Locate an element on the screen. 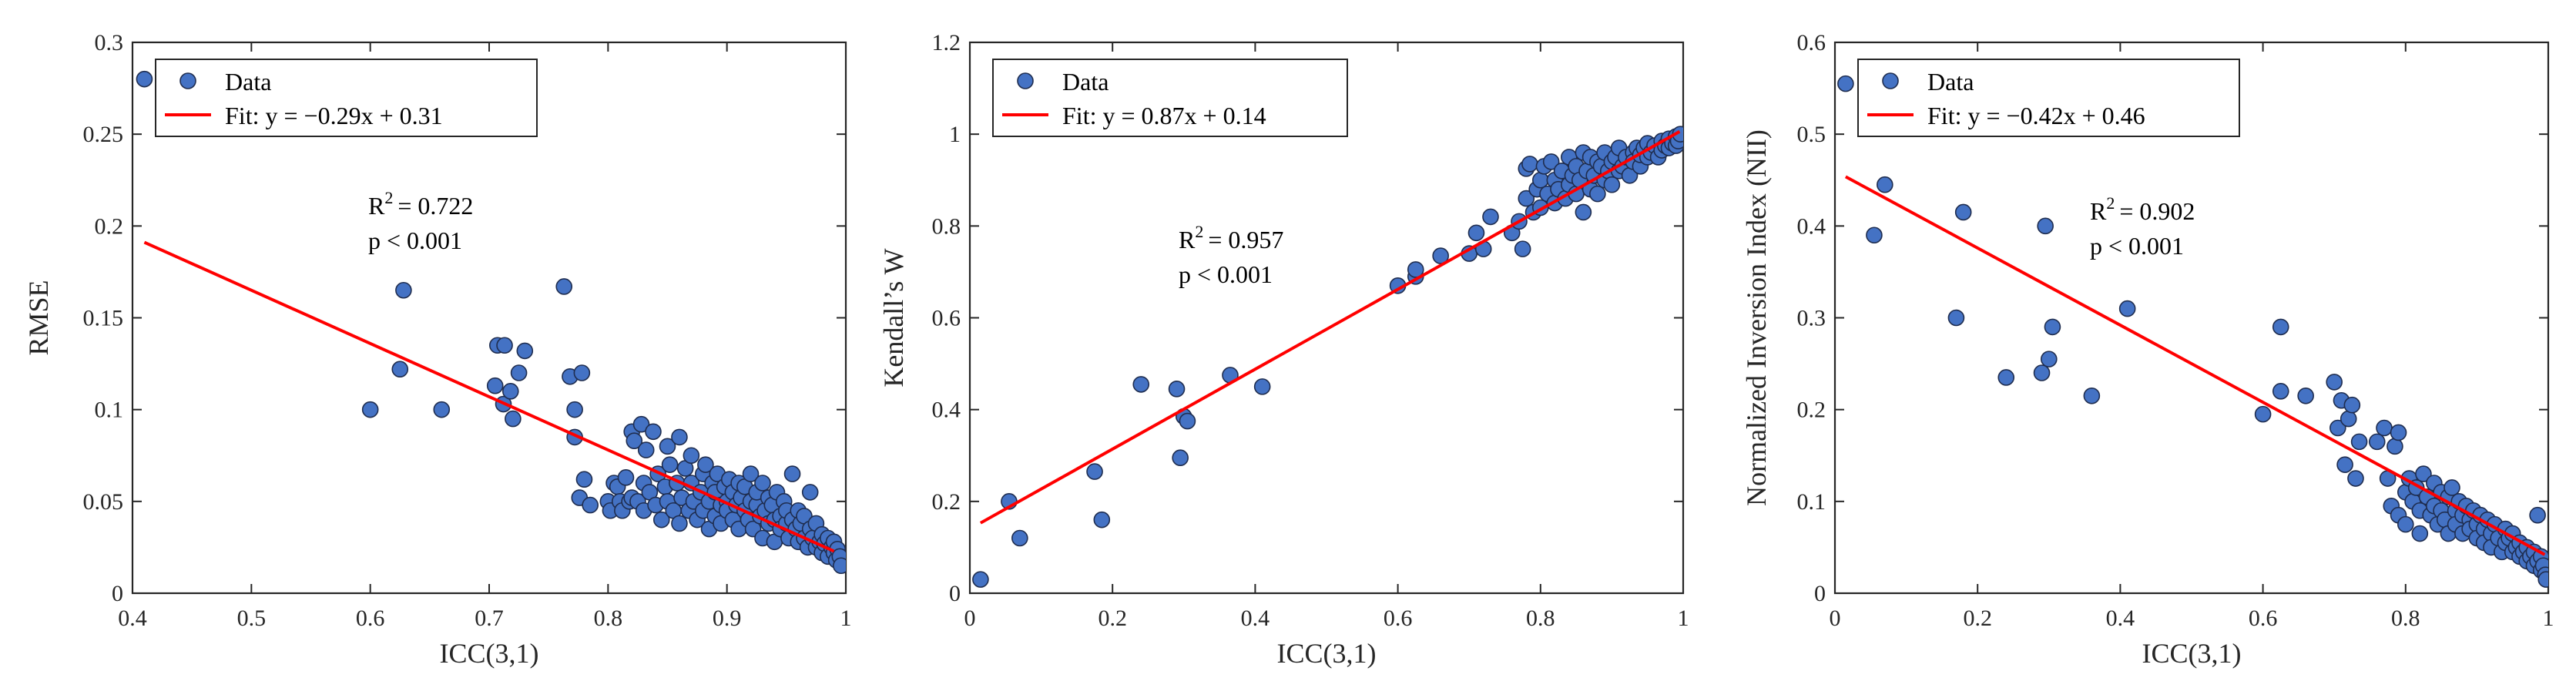  x-axis-label: ICC(3,1) is located at coordinates (2192, 653).